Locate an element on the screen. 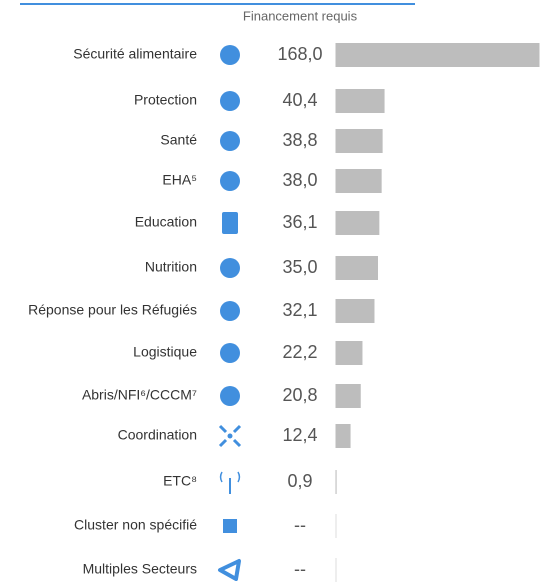 The width and height of the screenshot is (540, 582). value-label: 168,0 is located at coordinates (299, 54).